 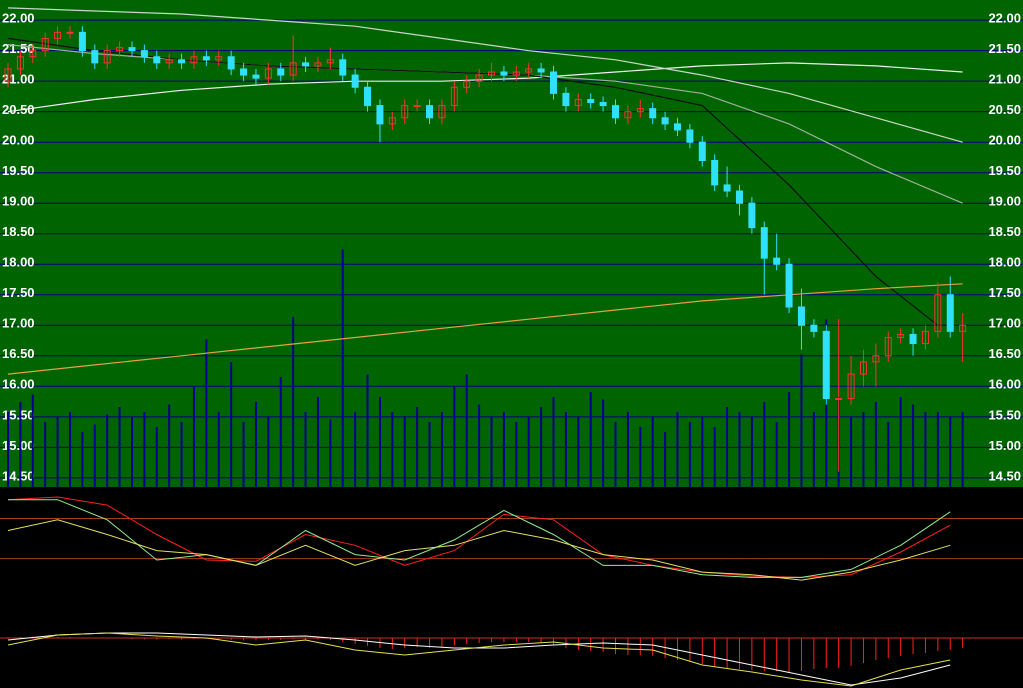 What do you see at coordinates (1004, 323) in the screenshot?
I see `y-tick-label: 17.00` at bounding box center [1004, 323].